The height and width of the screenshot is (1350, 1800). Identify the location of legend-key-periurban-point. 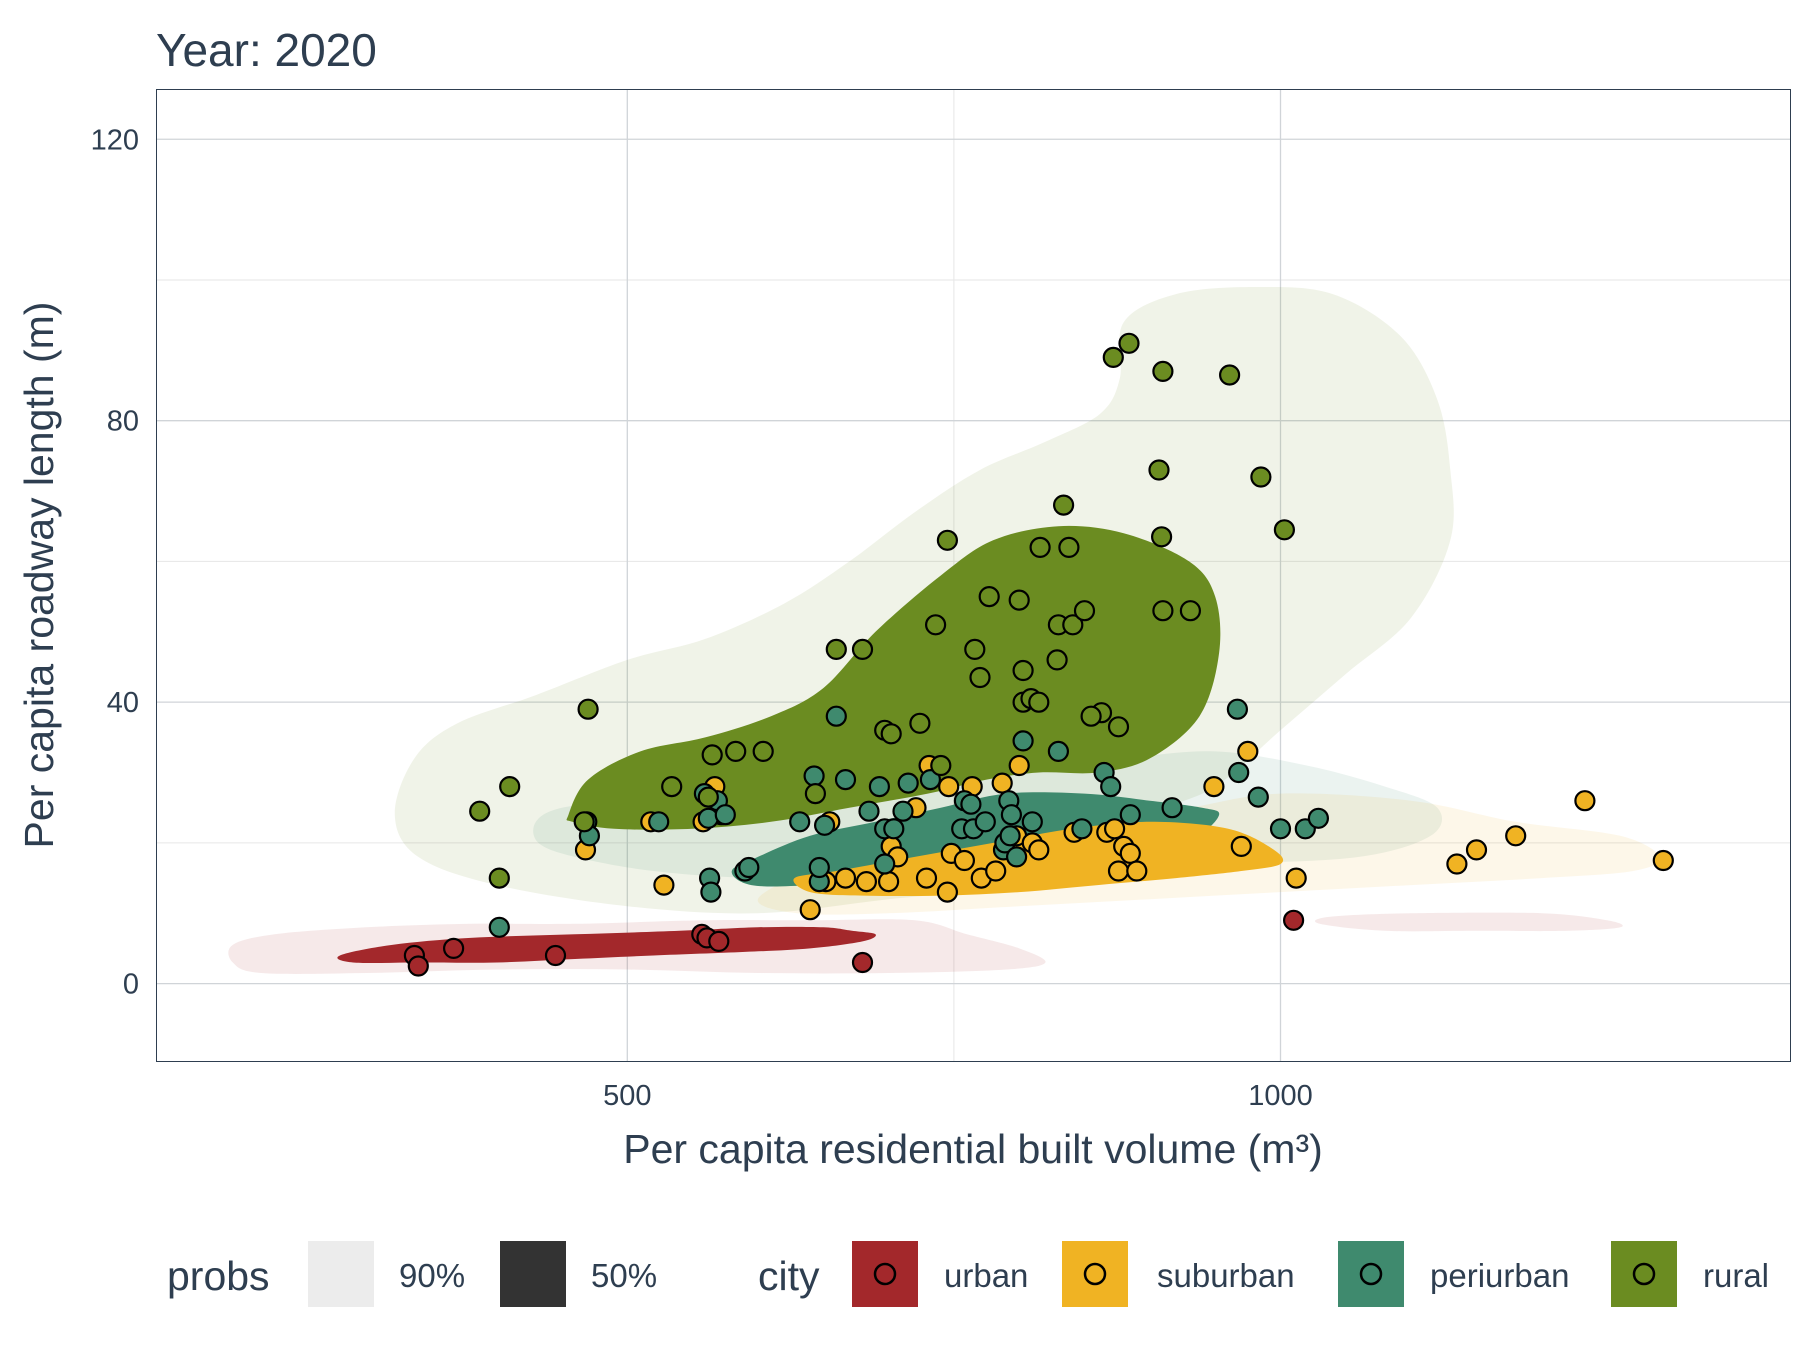
(1371, 1274).